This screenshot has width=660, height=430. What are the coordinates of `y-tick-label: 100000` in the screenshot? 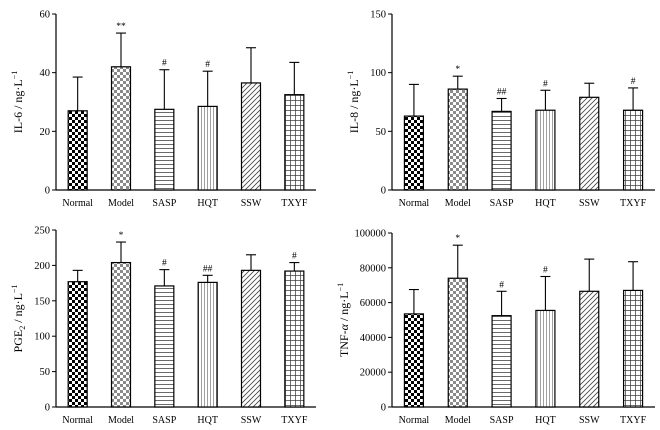 It's located at (371, 234).